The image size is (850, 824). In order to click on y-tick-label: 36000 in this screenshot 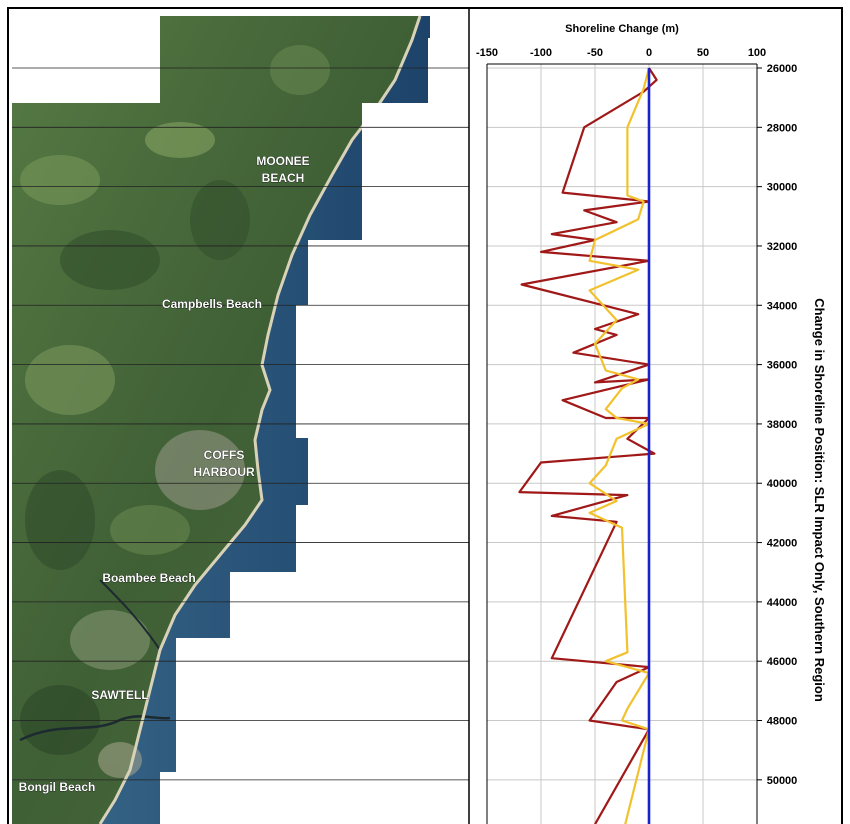, I will do `click(782, 366)`.